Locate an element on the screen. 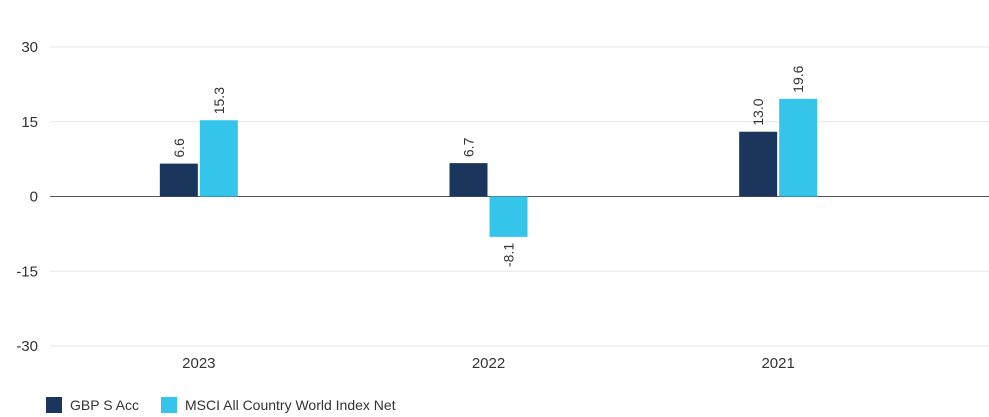  x-category-label: 2023 is located at coordinates (198, 363).